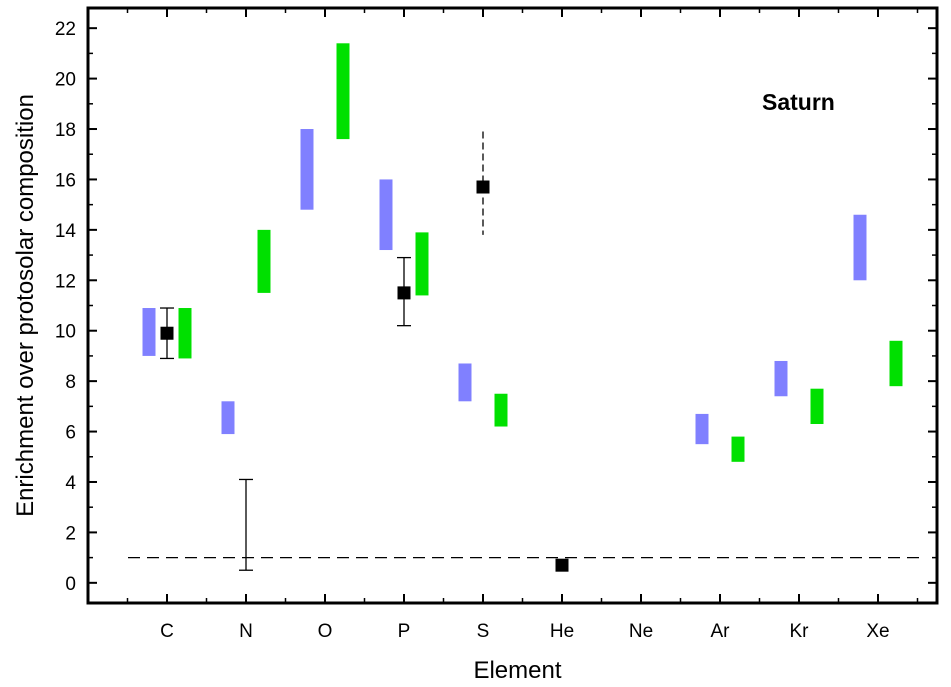 The width and height of the screenshot is (951, 687). Describe the element at coordinates (70, 382) in the screenshot. I see `y-tick-label: 8` at that location.